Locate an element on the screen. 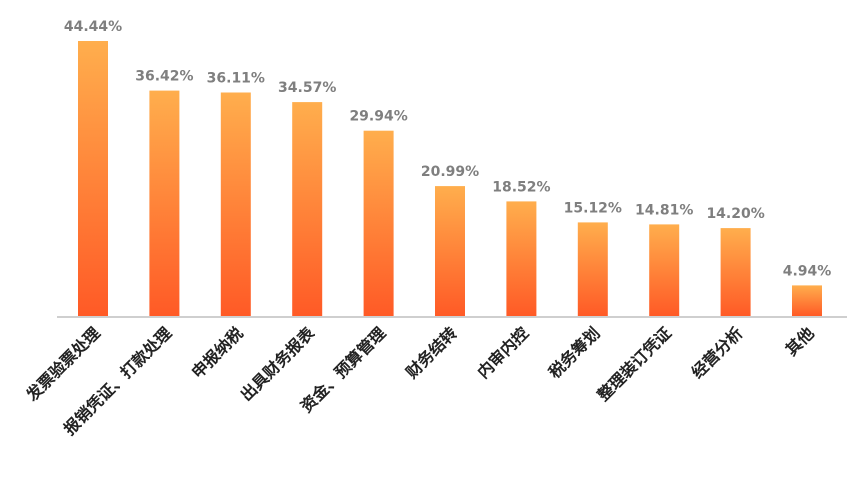 The width and height of the screenshot is (847, 492). value-label-1: 44.44% is located at coordinates (93, 27).